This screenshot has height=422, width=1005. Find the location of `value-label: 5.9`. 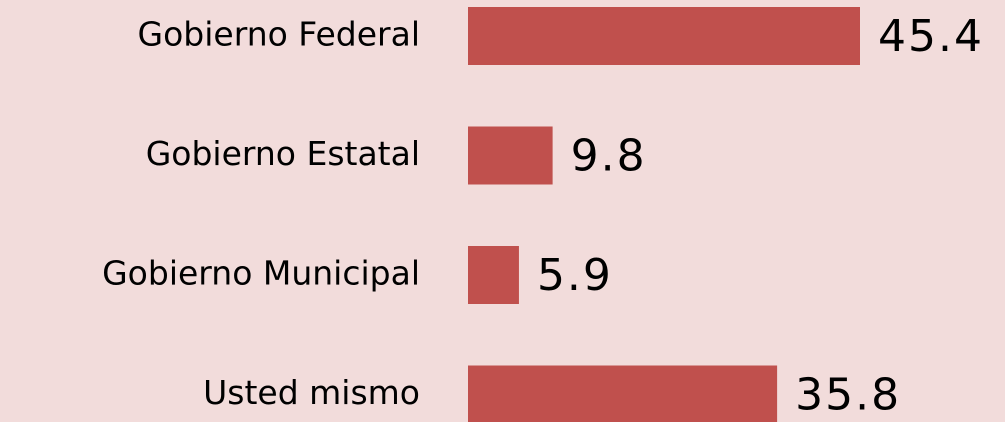

value-label: 5.9 is located at coordinates (575, 275).